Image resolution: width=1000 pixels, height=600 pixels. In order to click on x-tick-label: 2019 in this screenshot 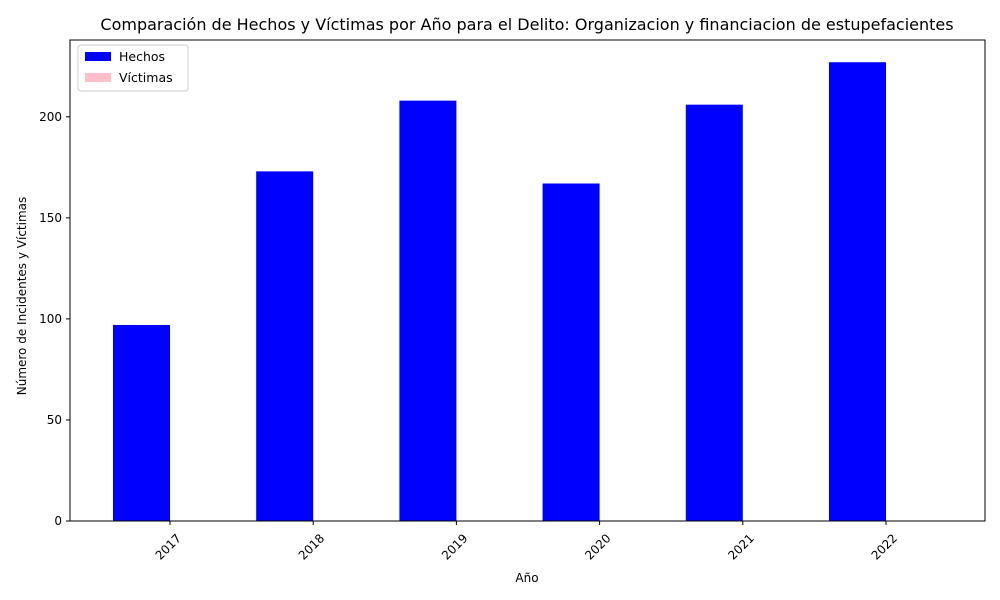, I will do `click(454, 546)`.